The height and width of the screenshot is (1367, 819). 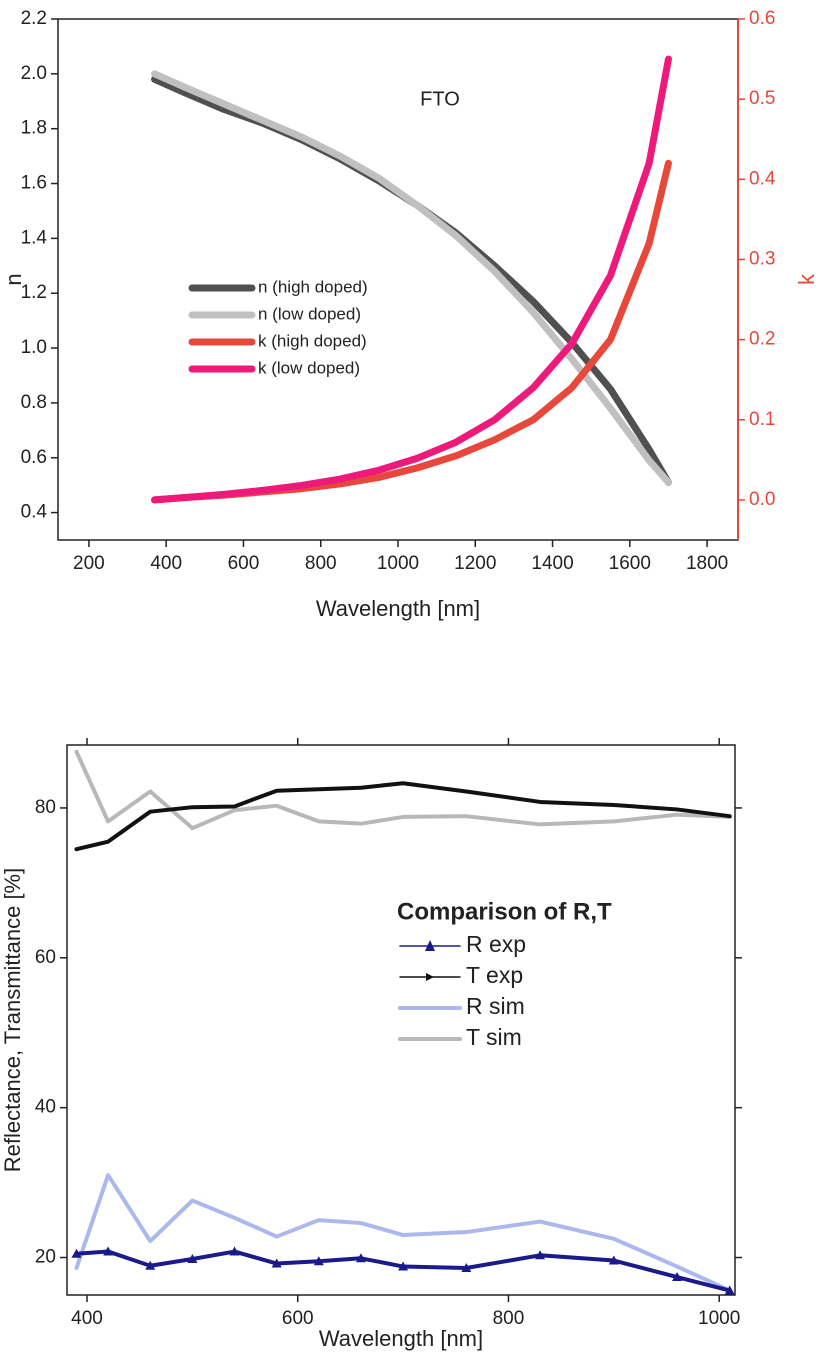 I want to click on legend-label: R sim, so click(x=495, y=1006).